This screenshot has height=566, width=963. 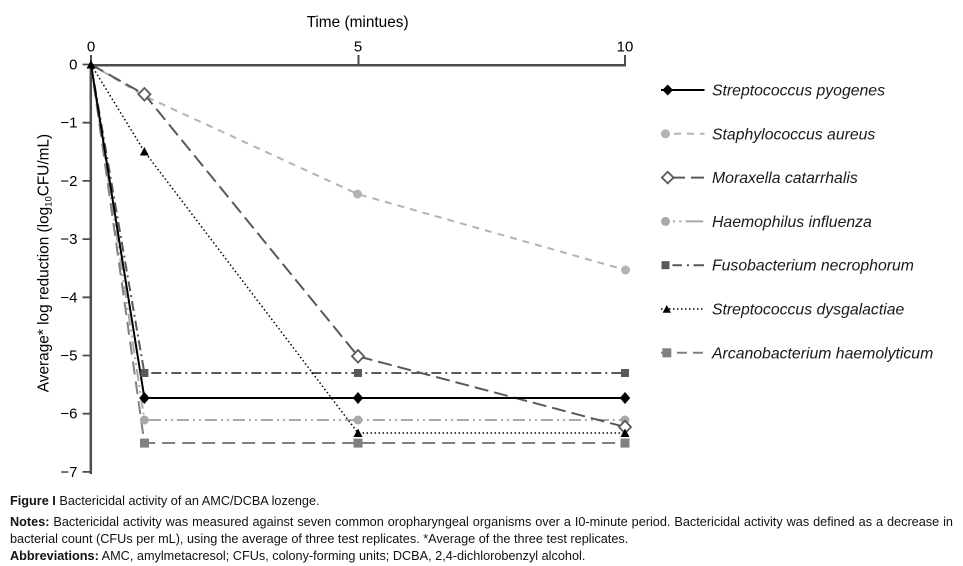 What do you see at coordinates (68, 239) in the screenshot?
I see `svg-text: −3` at bounding box center [68, 239].